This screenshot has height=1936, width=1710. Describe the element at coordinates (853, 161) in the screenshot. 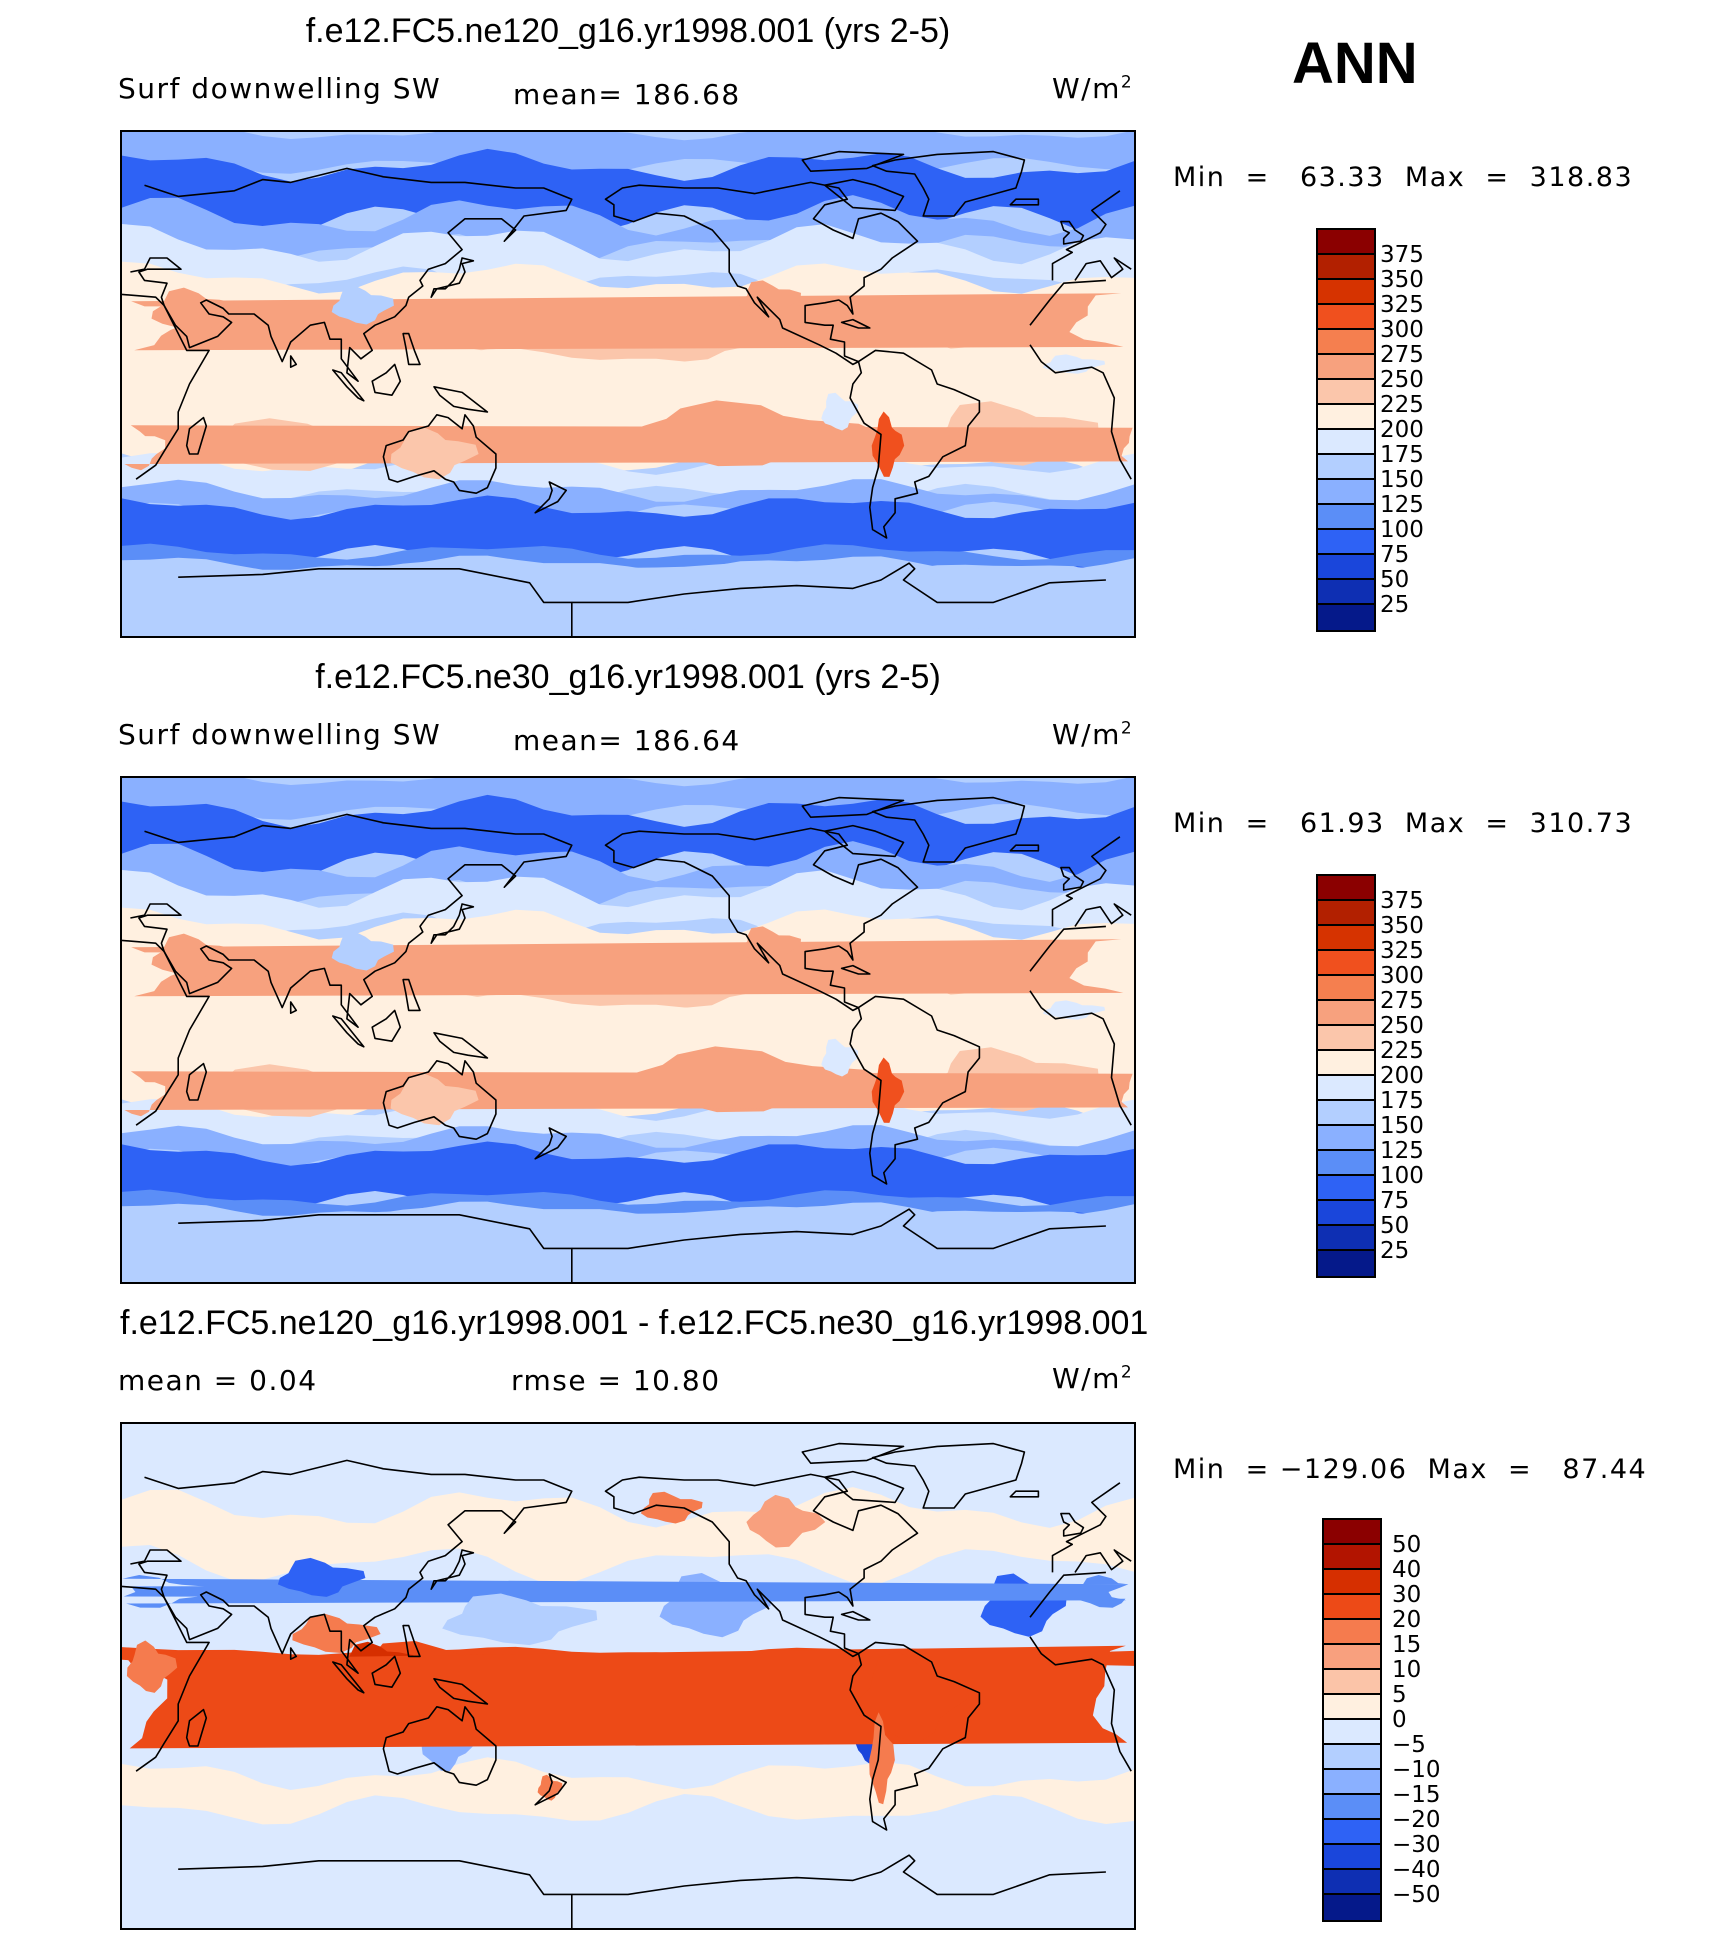

I see `coastline-ellesmere` at that location.